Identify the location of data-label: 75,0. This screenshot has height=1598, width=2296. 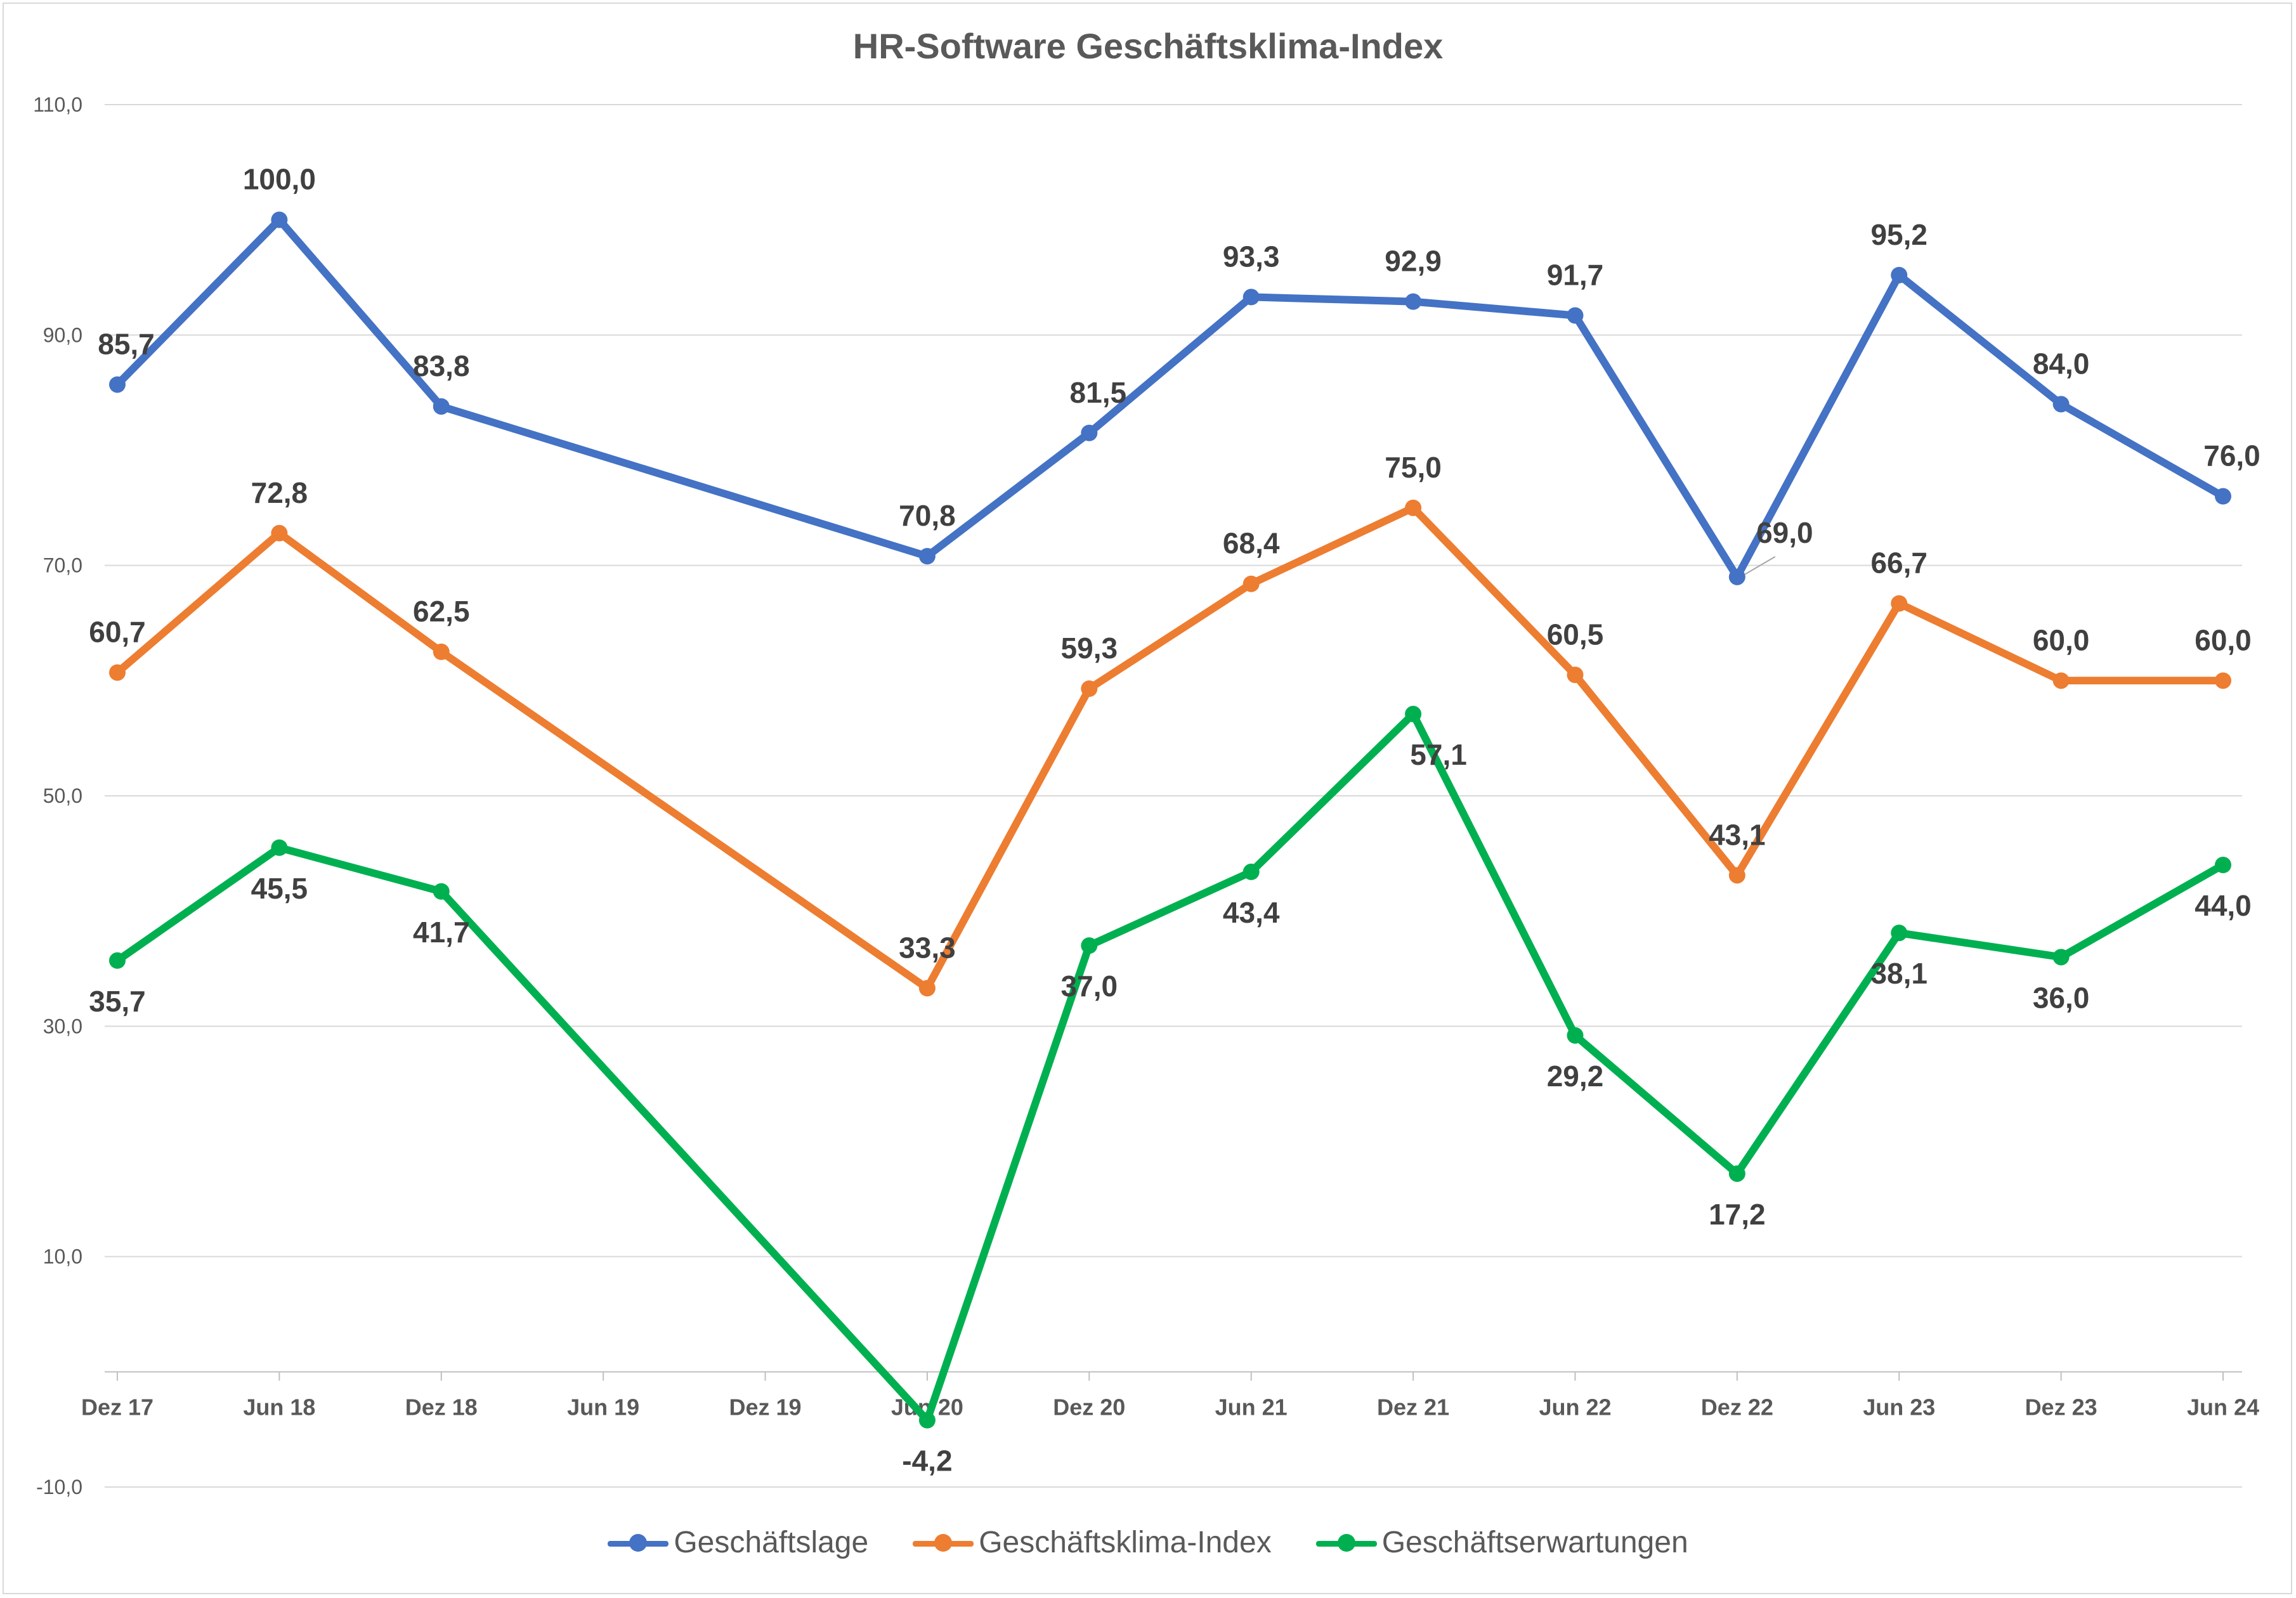
(1413, 467).